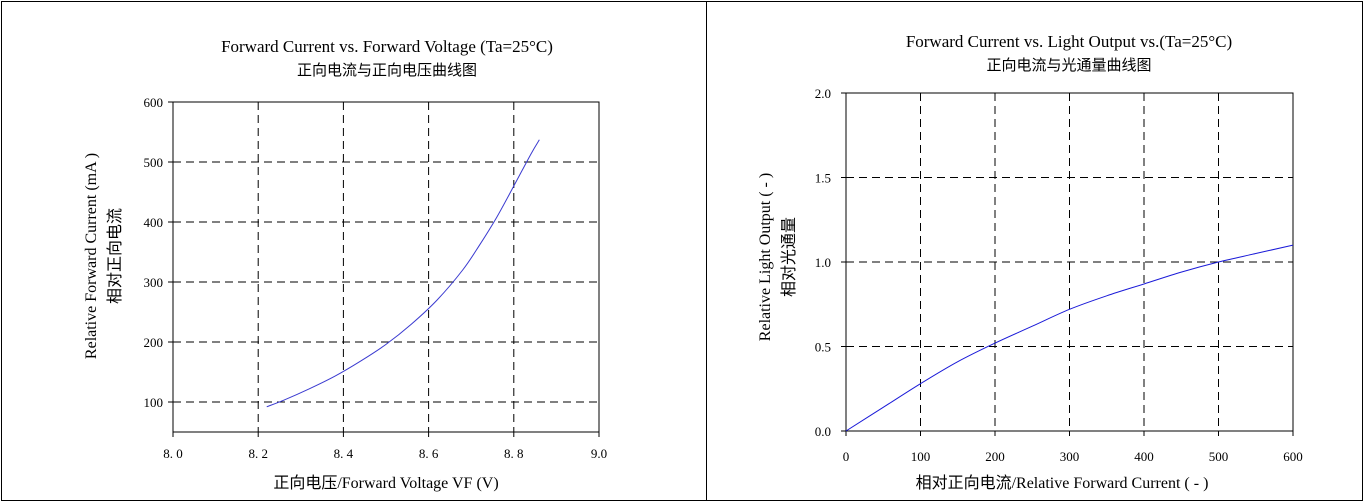  I want to click on chart-subtitle: 正向电流与光通量曲线图, so click(1068, 65).